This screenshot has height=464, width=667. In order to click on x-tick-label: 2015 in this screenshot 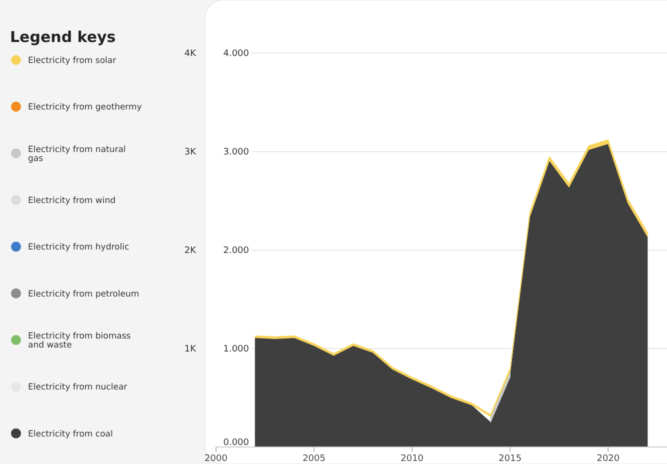, I will do `click(510, 459)`.